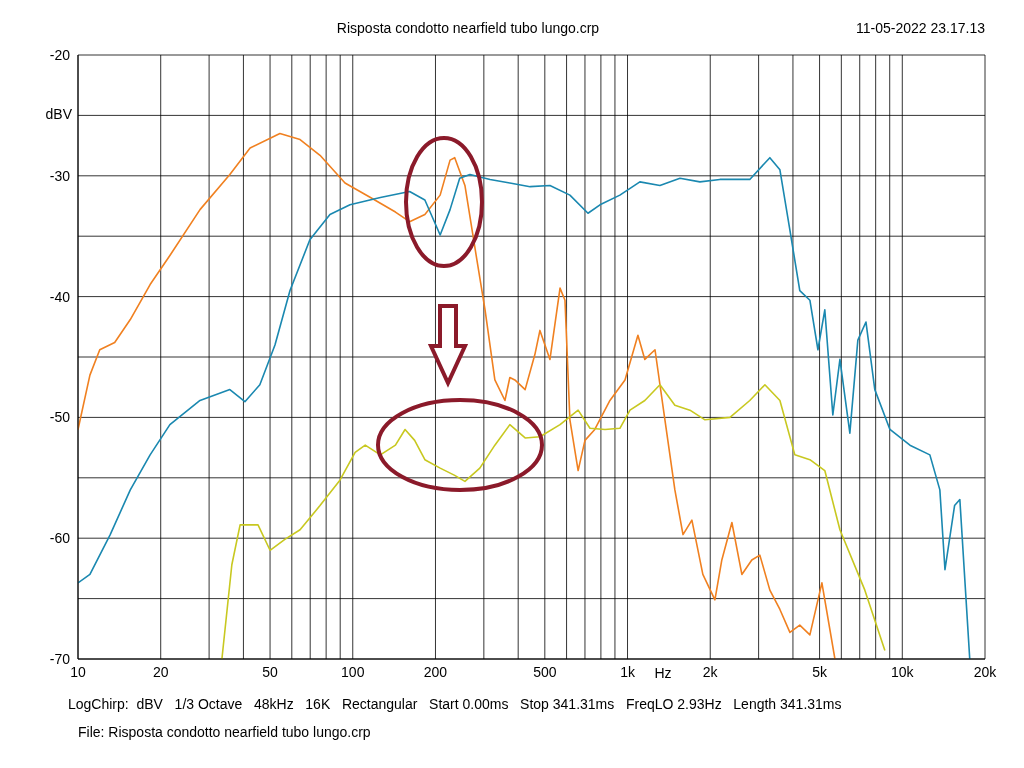 The height and width of the screenshot is (768, 1024). What do you see at coordinates (60, 175) in the screenshot?
I see `y-tick-label: -30` at bounding box center [60, 175].